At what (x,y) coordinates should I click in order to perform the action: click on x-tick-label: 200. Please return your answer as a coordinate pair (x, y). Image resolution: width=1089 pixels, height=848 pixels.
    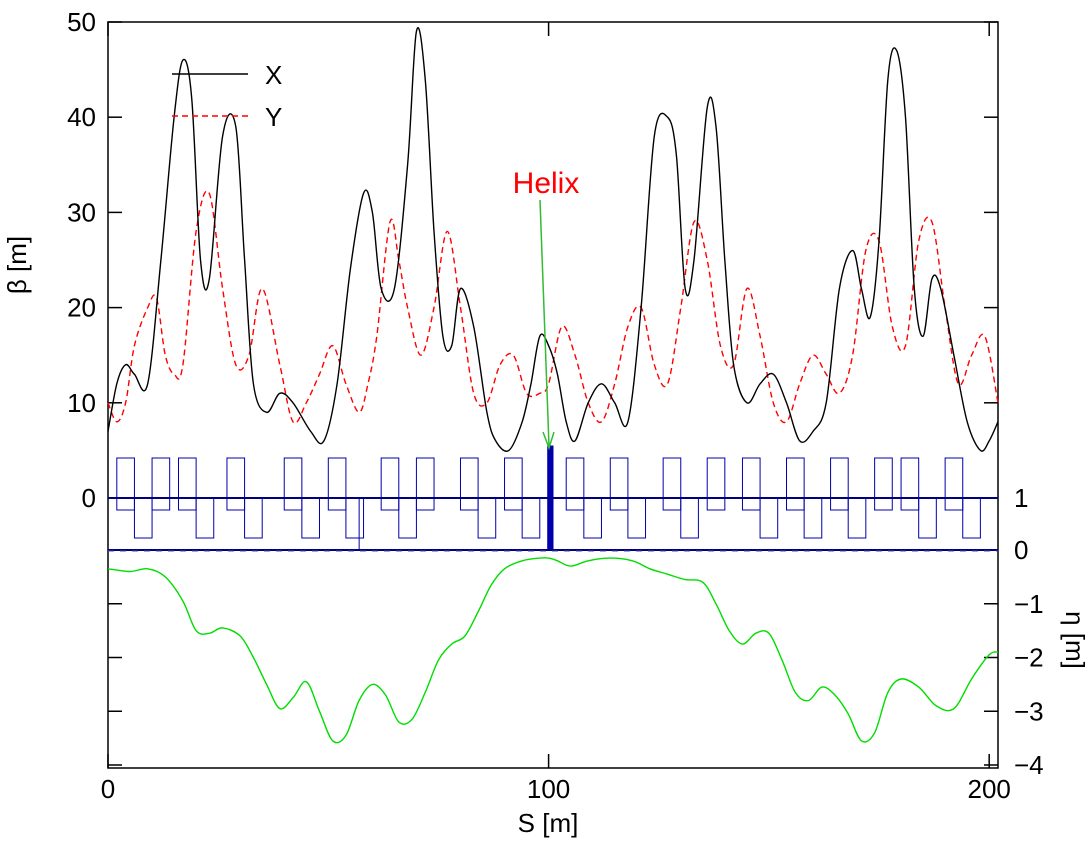
    Looking at the image, I should click on (988, 789).